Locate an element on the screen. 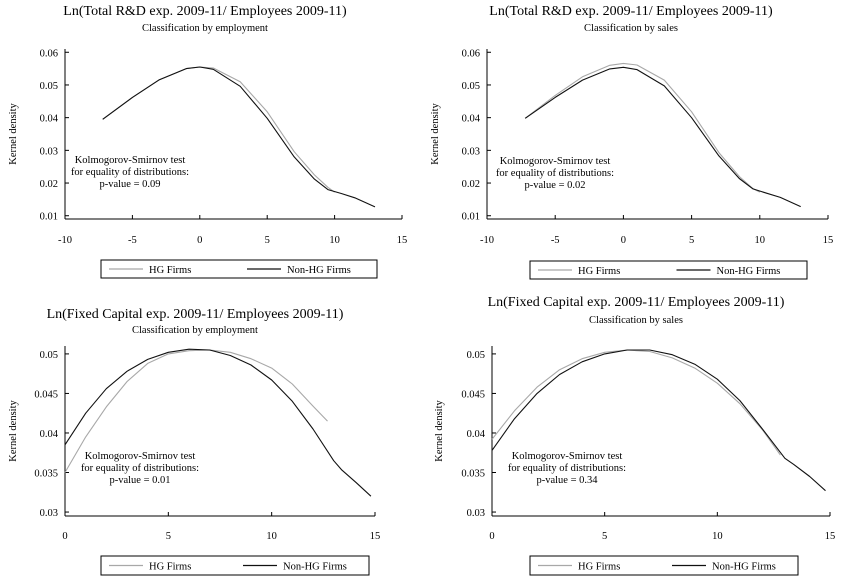 The height and width of the screenshot is (579, 842). ks-test-annotation: p-value = 0.09 is located at coordinates (129, 184).